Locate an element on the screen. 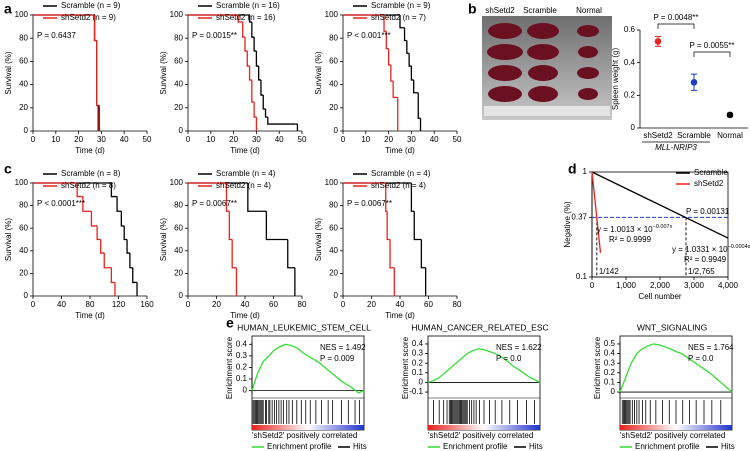 The height and width of the screenshot is (451, 750). p-value: P = 0.0055** is located at coordinates (711, 45).